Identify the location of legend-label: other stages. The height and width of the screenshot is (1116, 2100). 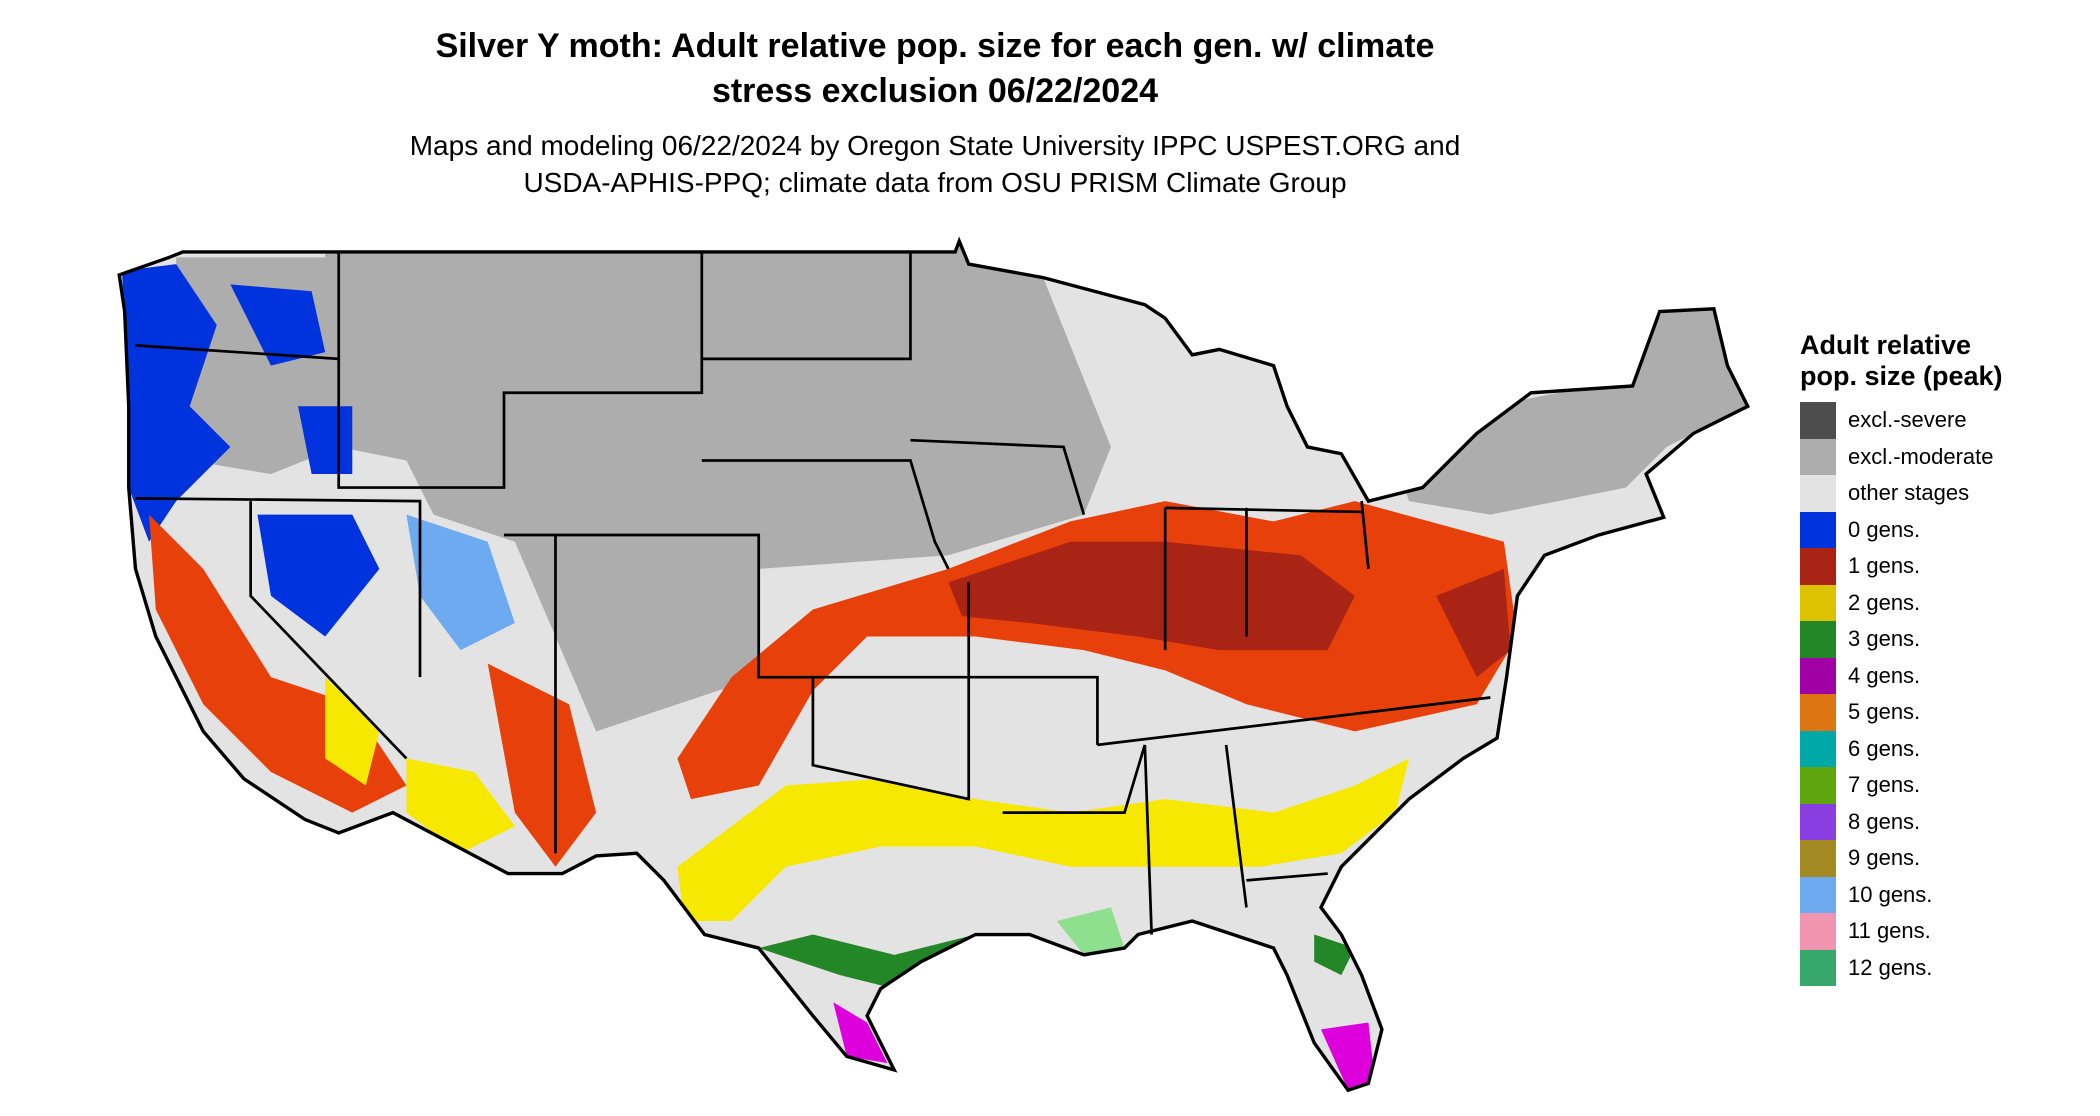
(1909, 493).